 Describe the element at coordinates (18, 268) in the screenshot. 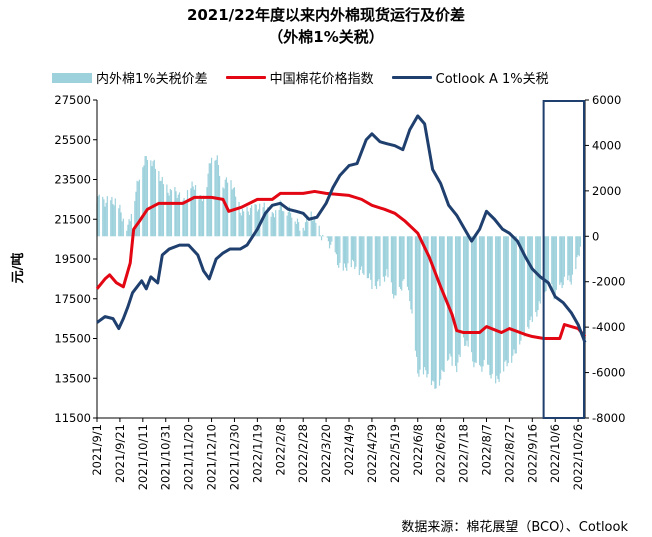

I see `y-axis-label: 元/吨` at that location.